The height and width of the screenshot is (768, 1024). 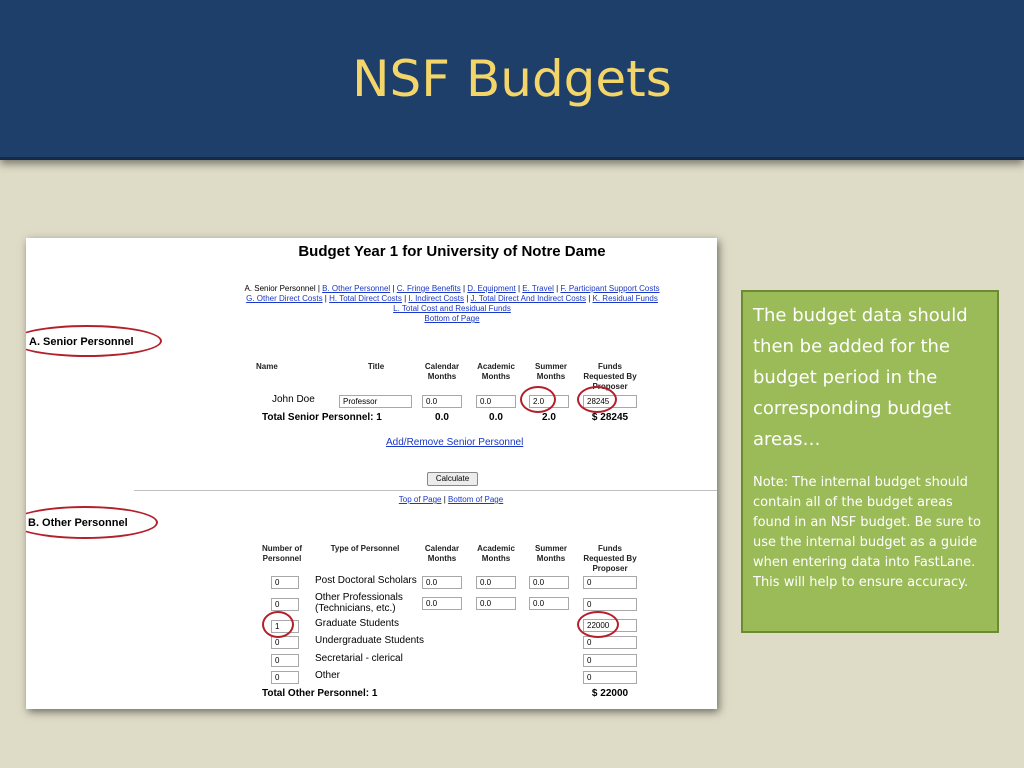 I want to click on other-header-summer: Summer Months, so click(x=550, y=553).